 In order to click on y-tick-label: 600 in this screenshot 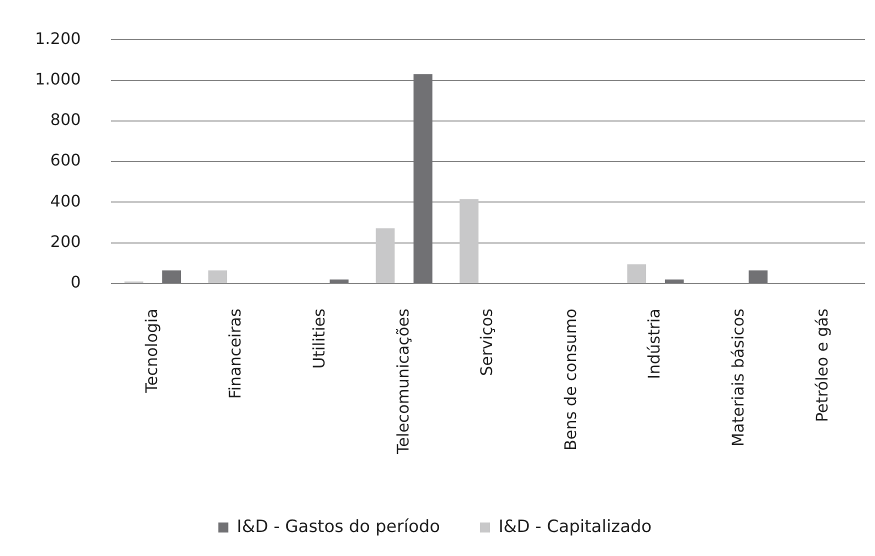, I will do `click(65, 160)`.